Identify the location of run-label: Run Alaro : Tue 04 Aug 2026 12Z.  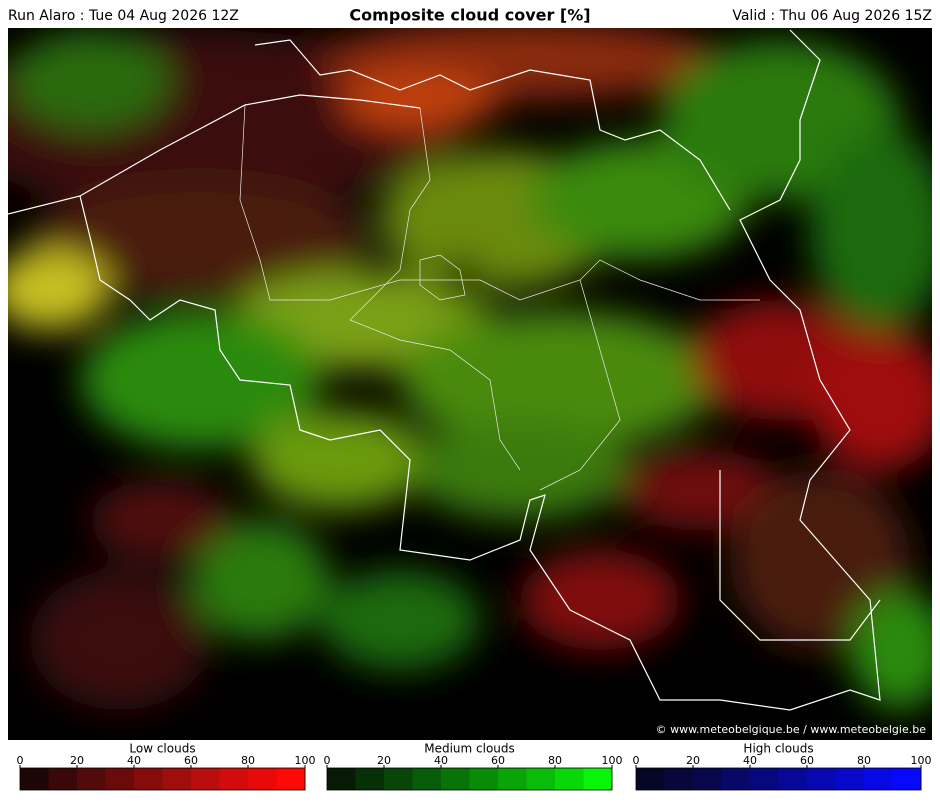
(123, 16).